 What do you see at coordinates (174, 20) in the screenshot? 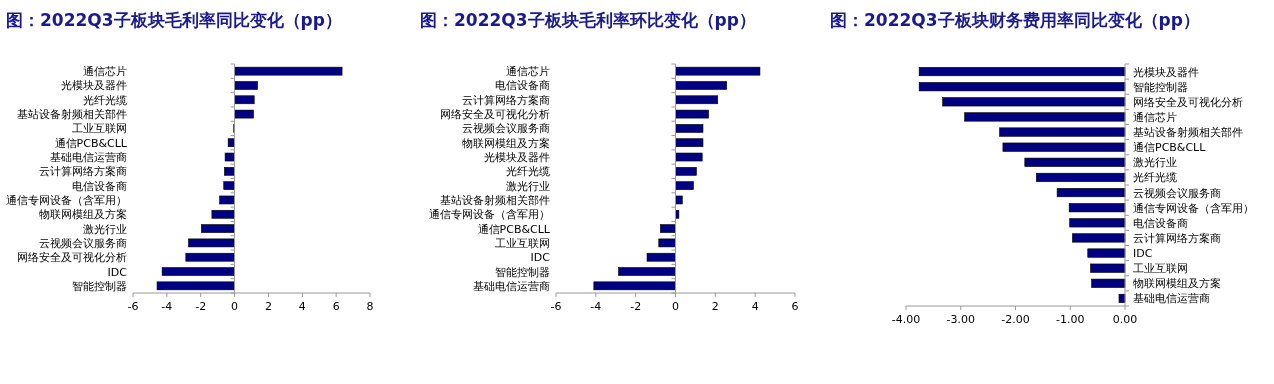
I see `chart-title: 图：2022Q3子板块毛利率同比变化（pp）` at bounding box center [174, 20].